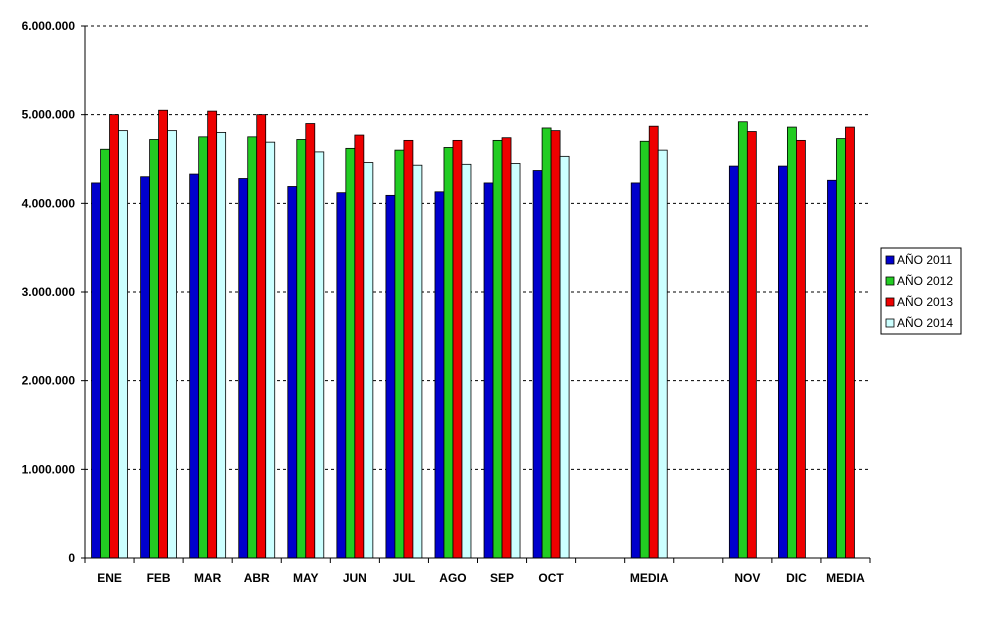 This screenshot has height=621, width=1007. What do you see at coordinates (208, 578) in the screenshot?
I see `x-tick-label: MAR` at bounding box center [208, 578].